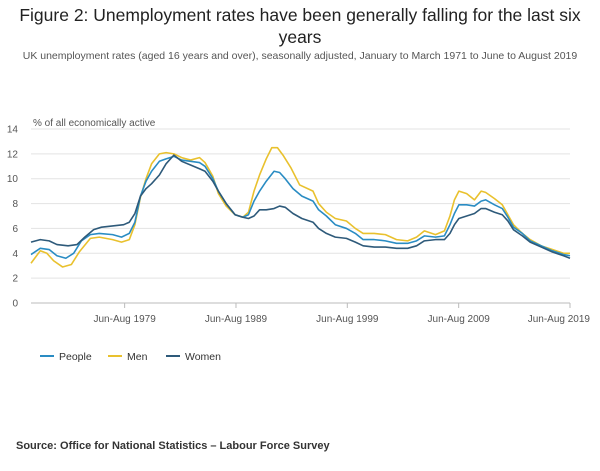 The width and height of the screenshot is (600, 471). Describe the element at coordinates (115, 356) in the screenshot. I see `legend-swatch-men` at that location.